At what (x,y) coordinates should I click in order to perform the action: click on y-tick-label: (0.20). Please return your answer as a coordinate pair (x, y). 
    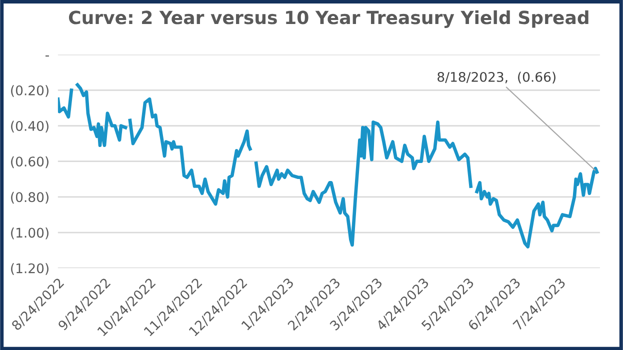
    Looking at the image, I should click on (29, 91).